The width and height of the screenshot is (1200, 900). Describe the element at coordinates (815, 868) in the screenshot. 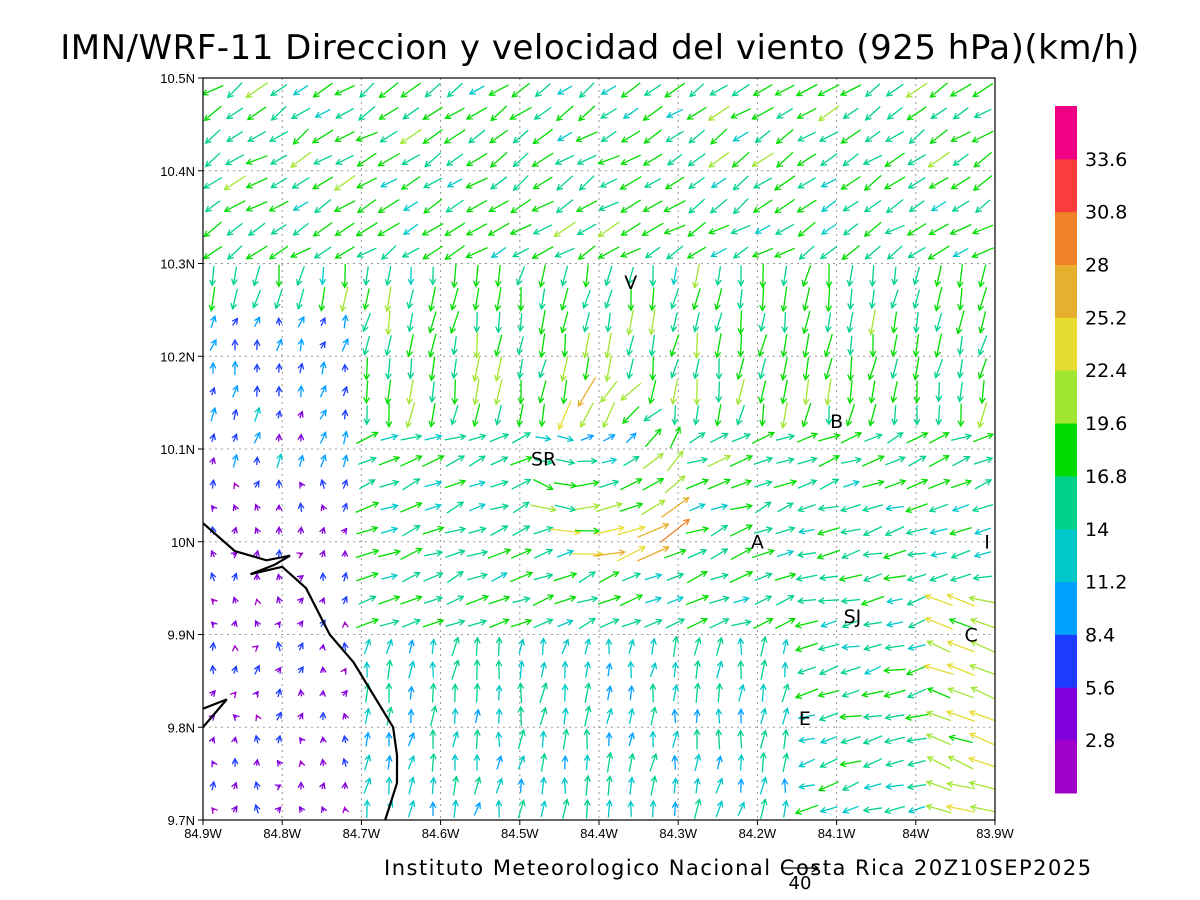

I see `reference-arrowhead` at that location.